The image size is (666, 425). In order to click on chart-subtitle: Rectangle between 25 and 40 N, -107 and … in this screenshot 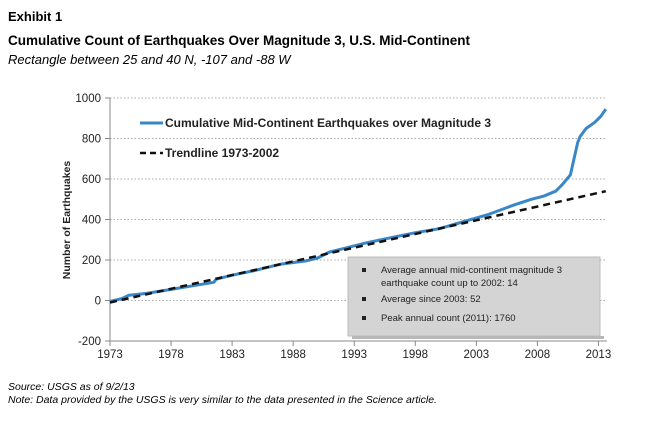, I will do `click(149, 59)`.